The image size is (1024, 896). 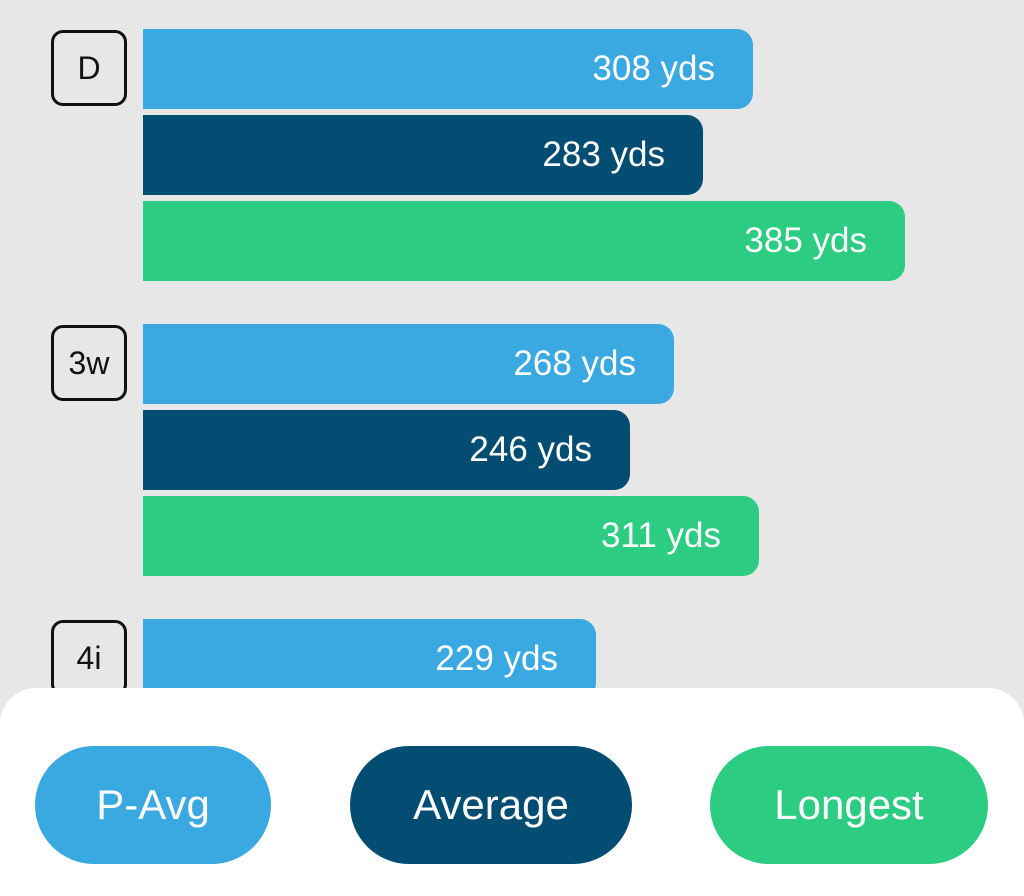 I want to click on club-badge-4i: 4i, so click(x=89, y=658).